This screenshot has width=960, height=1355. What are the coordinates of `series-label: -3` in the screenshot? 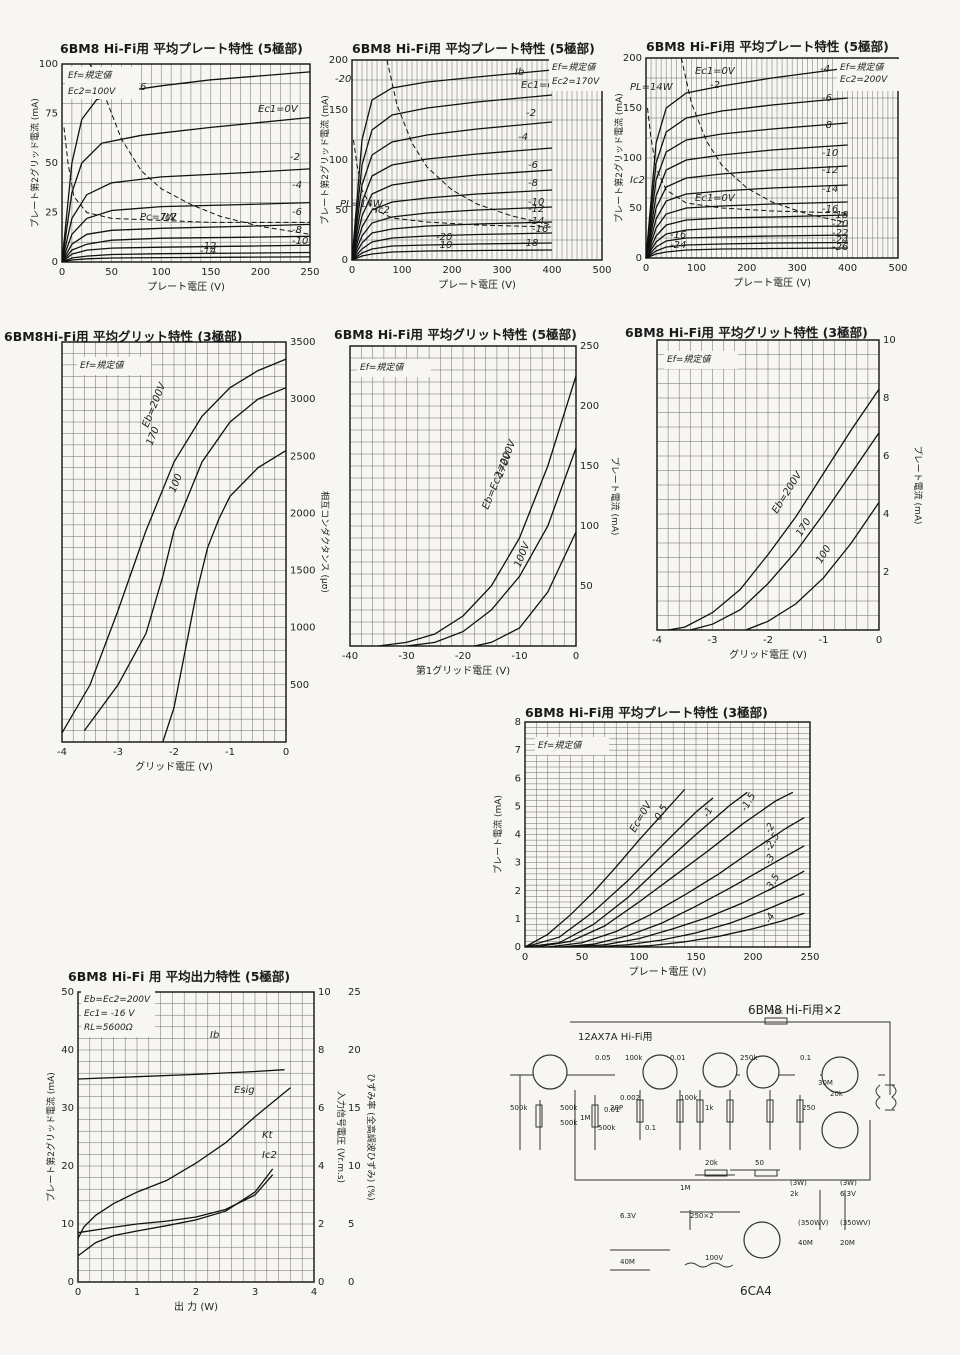 It's located at (770, 859).